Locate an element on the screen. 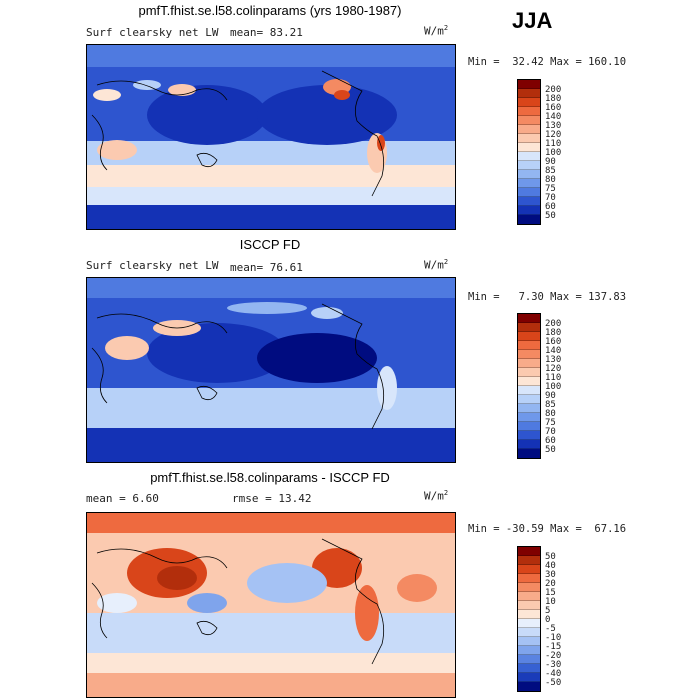  panel-3-rmse-label: rmse = 13.42 is located at coordinates (272, 498).